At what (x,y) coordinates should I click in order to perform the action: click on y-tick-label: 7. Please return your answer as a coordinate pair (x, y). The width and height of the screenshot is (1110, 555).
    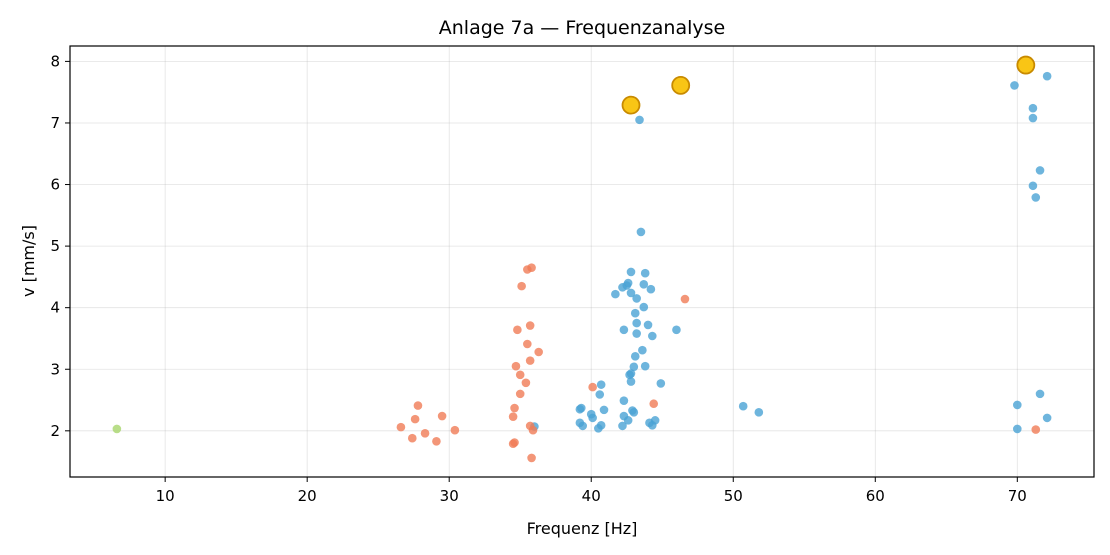
    Looking at the image, I should click on (55, 123).